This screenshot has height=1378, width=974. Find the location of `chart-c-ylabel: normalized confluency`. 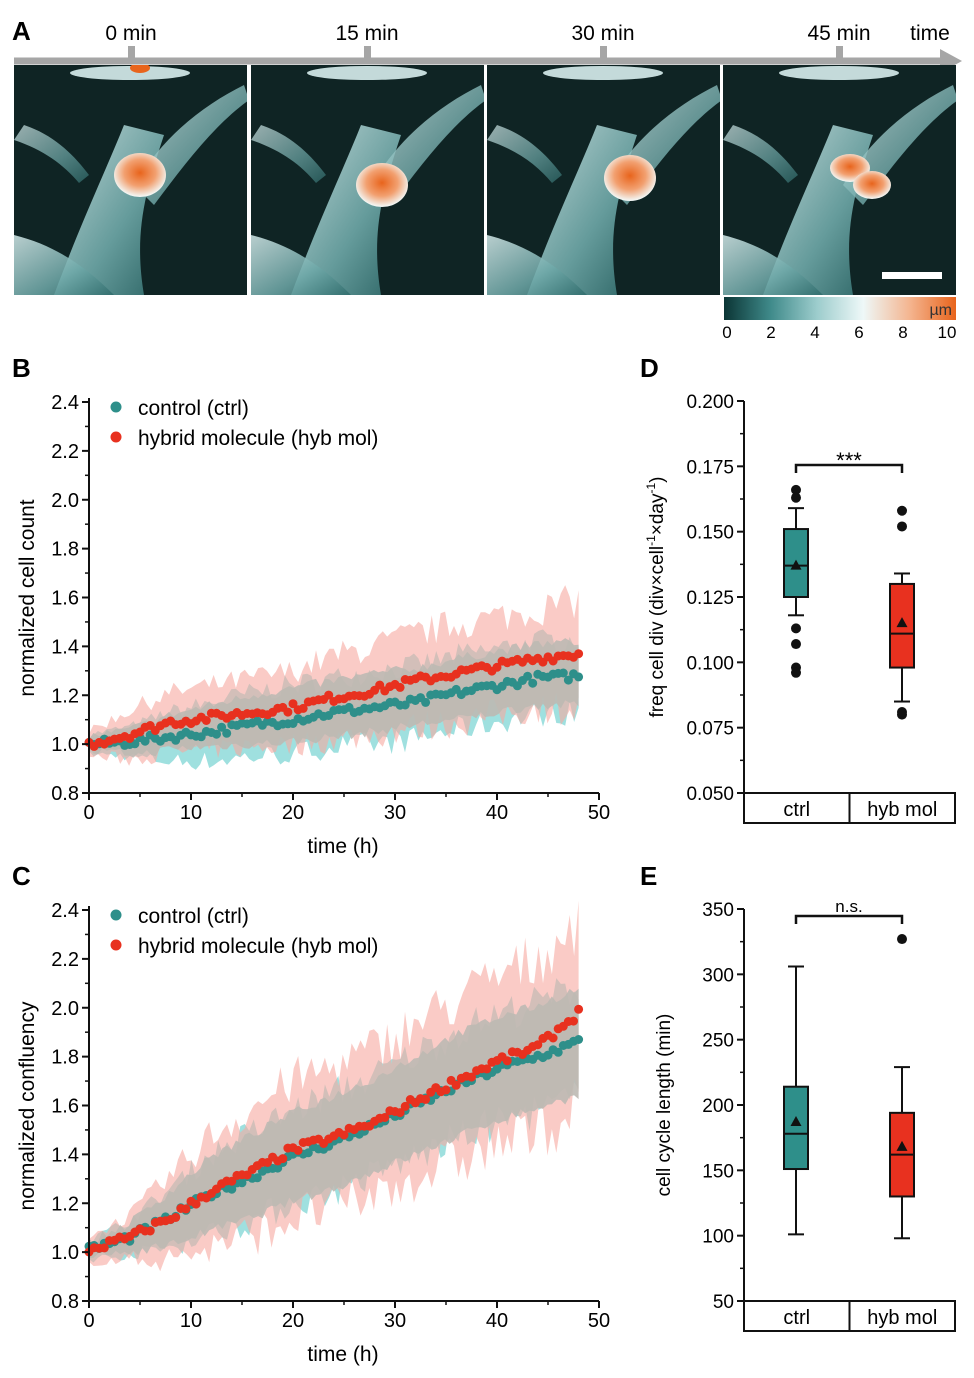

chart-c-ylabel: normalized confluency is located at coordinates (27, 1105).